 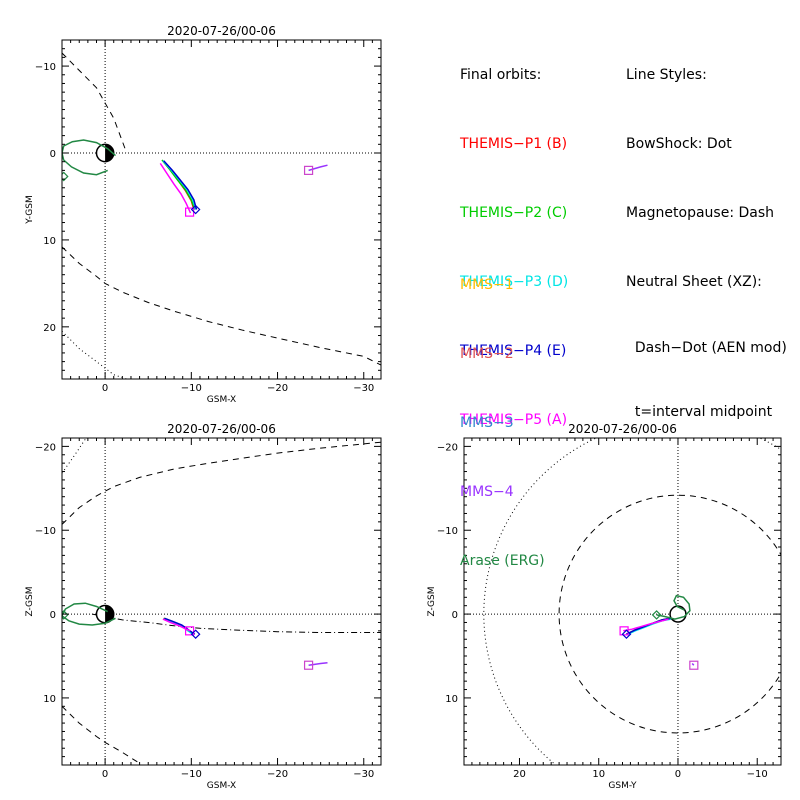 I want to click on legend-item-mms-1: MMS−1, so click(x=487, y=285).